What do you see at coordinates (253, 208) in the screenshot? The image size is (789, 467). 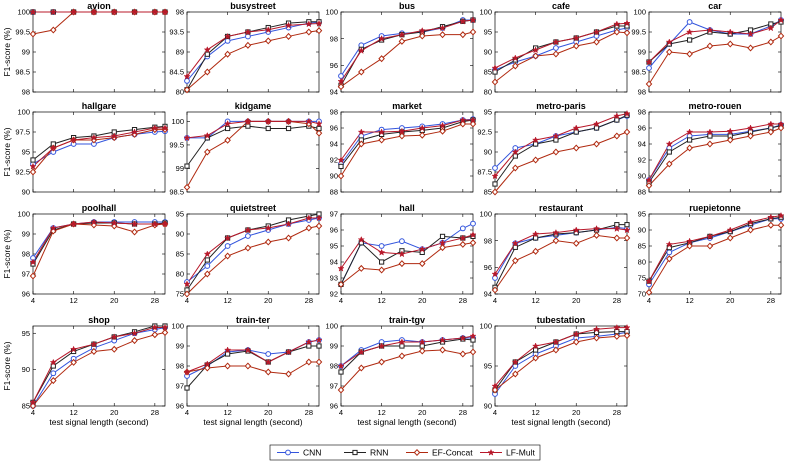 I see `panel-title: quietstreet` at bounding box center [253, 208].